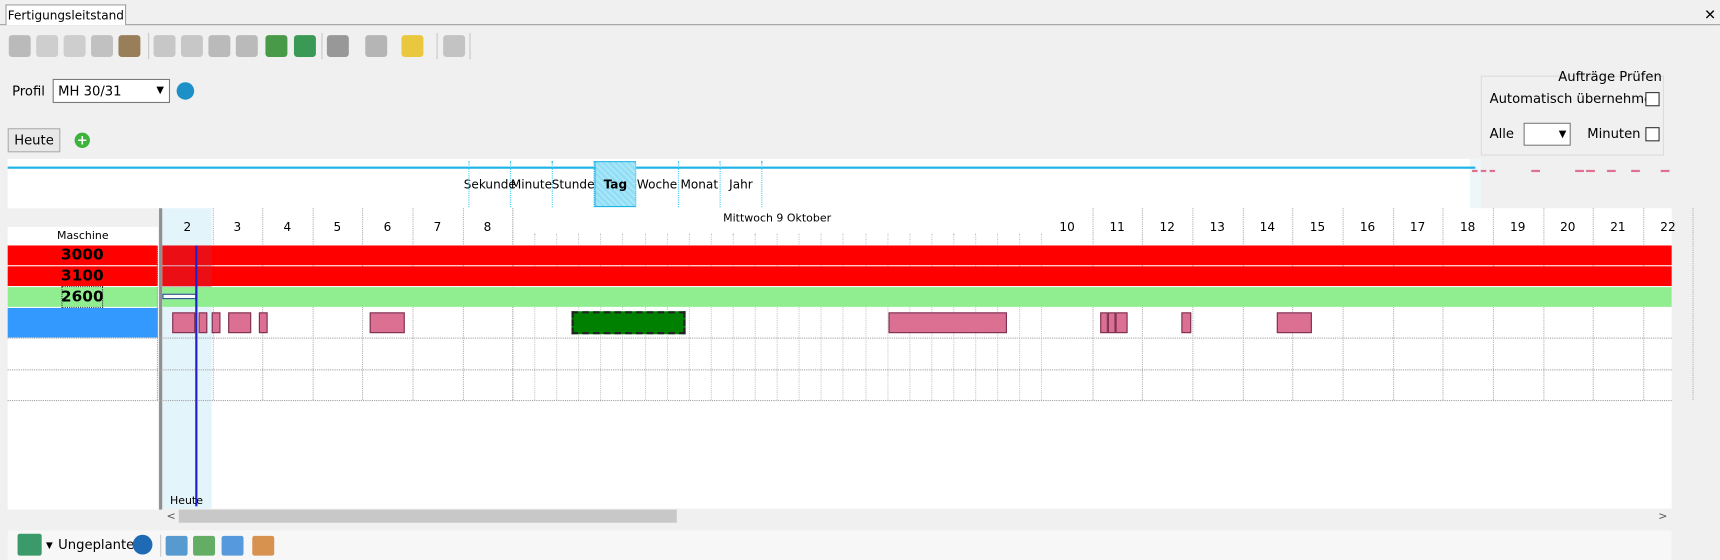  Describe the element at coordinates (657, 184) in the screenshot. I see `zoom-level: Woche` at that location.